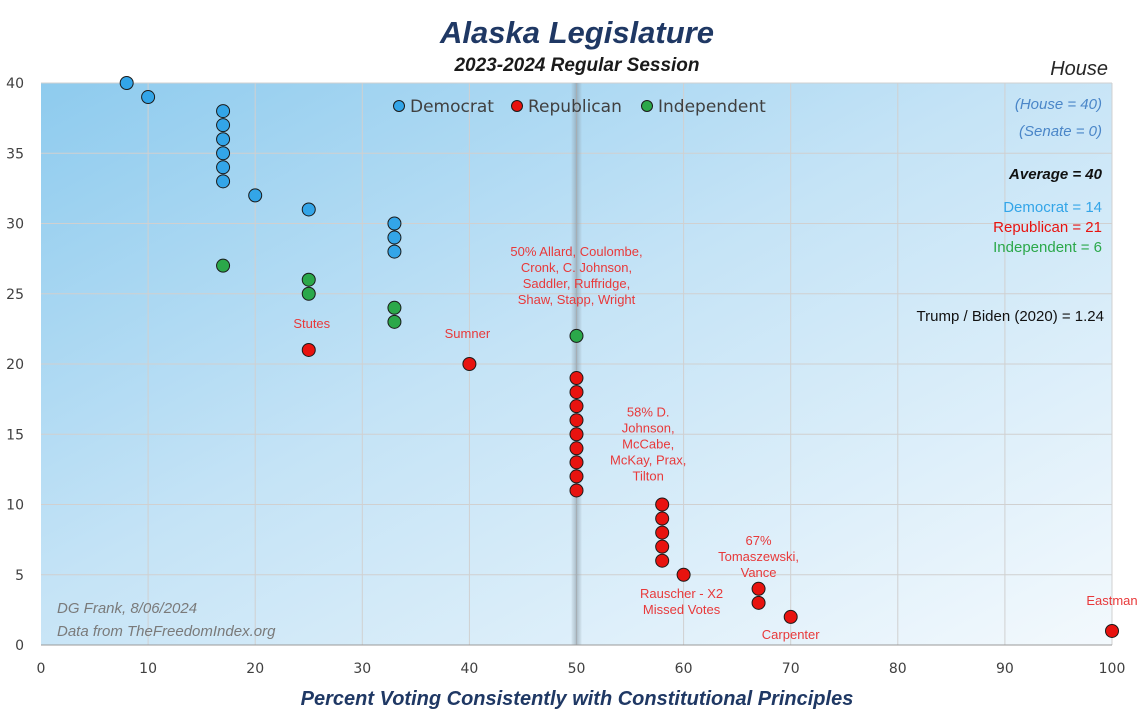 The image size is (1138, 715). What do you see at coordinates (255, 669) in the screenshot?
I see `x-tick-label: 20` at bounding box center [255, 669].